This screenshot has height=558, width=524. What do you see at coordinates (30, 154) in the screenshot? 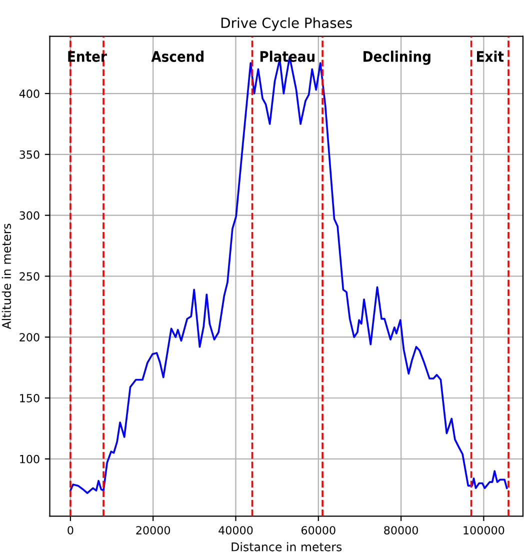
I see `y-tick-label: 350` at bounding box center [30, 154].